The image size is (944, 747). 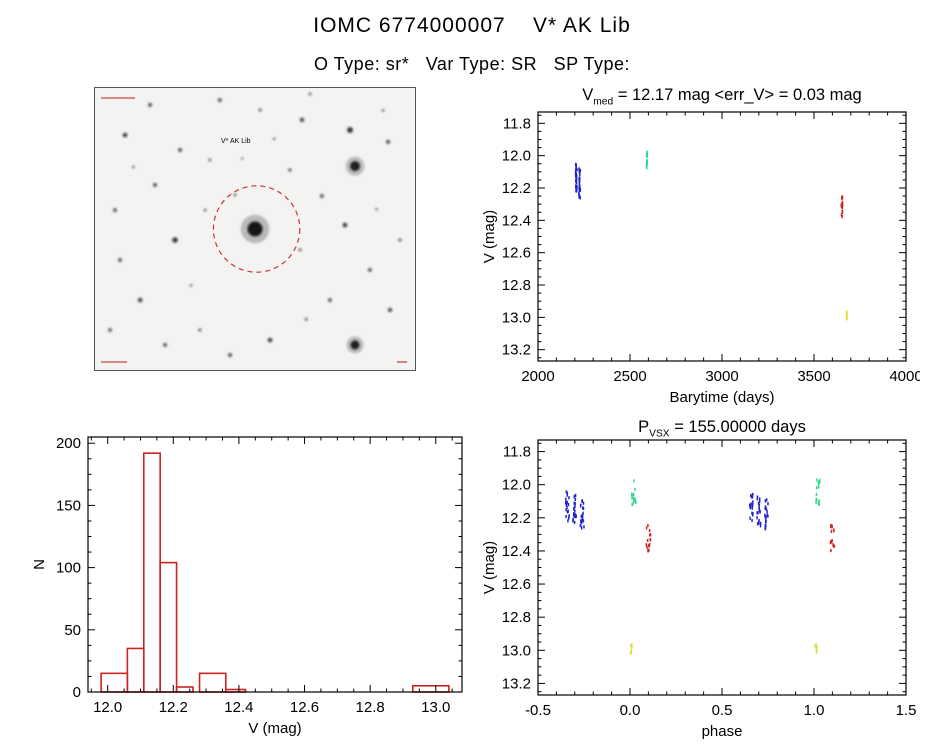 I want to click on svg-text: 150, so click(x=68, y=505).